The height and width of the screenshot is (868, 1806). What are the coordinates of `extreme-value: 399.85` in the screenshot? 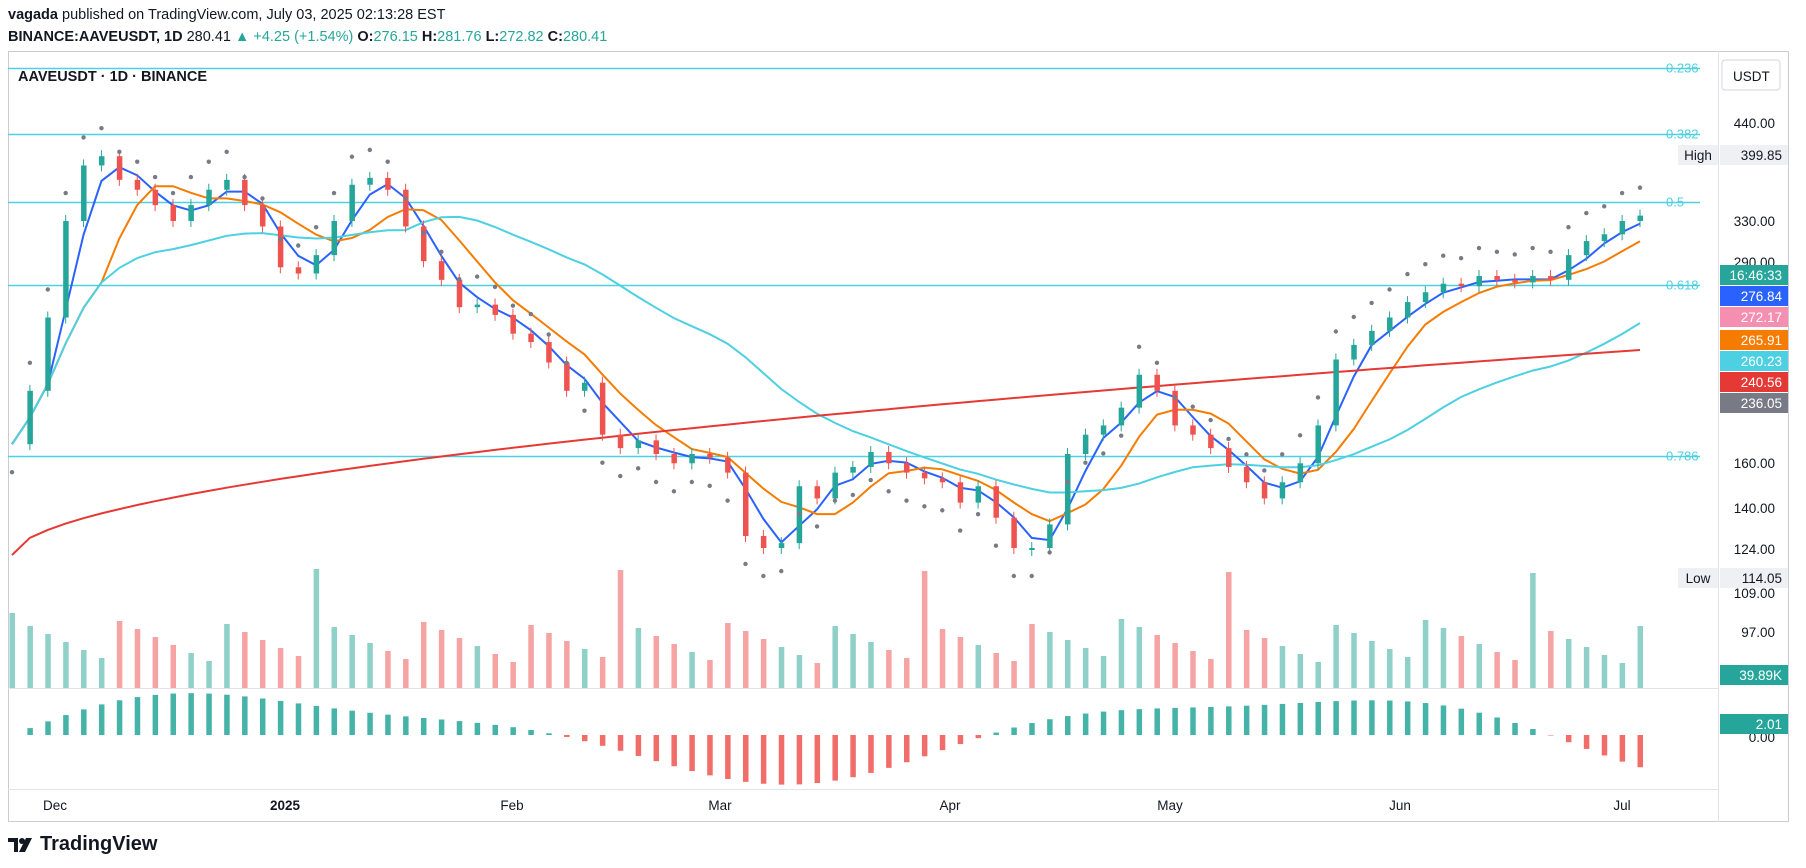 It's located at (1761, 155).